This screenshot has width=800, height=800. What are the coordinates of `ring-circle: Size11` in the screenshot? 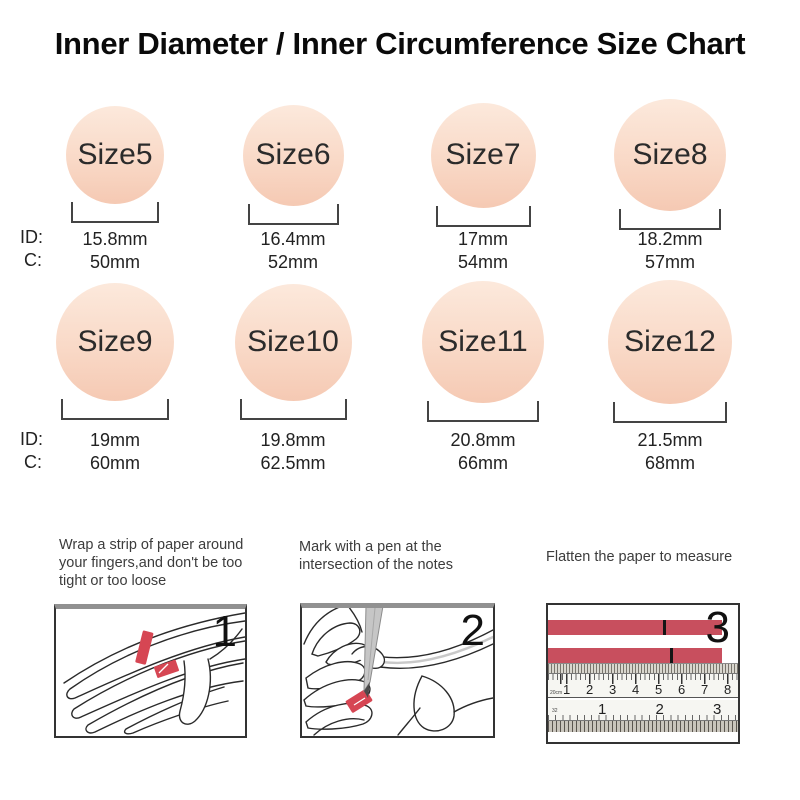 It's located at (483, 342).